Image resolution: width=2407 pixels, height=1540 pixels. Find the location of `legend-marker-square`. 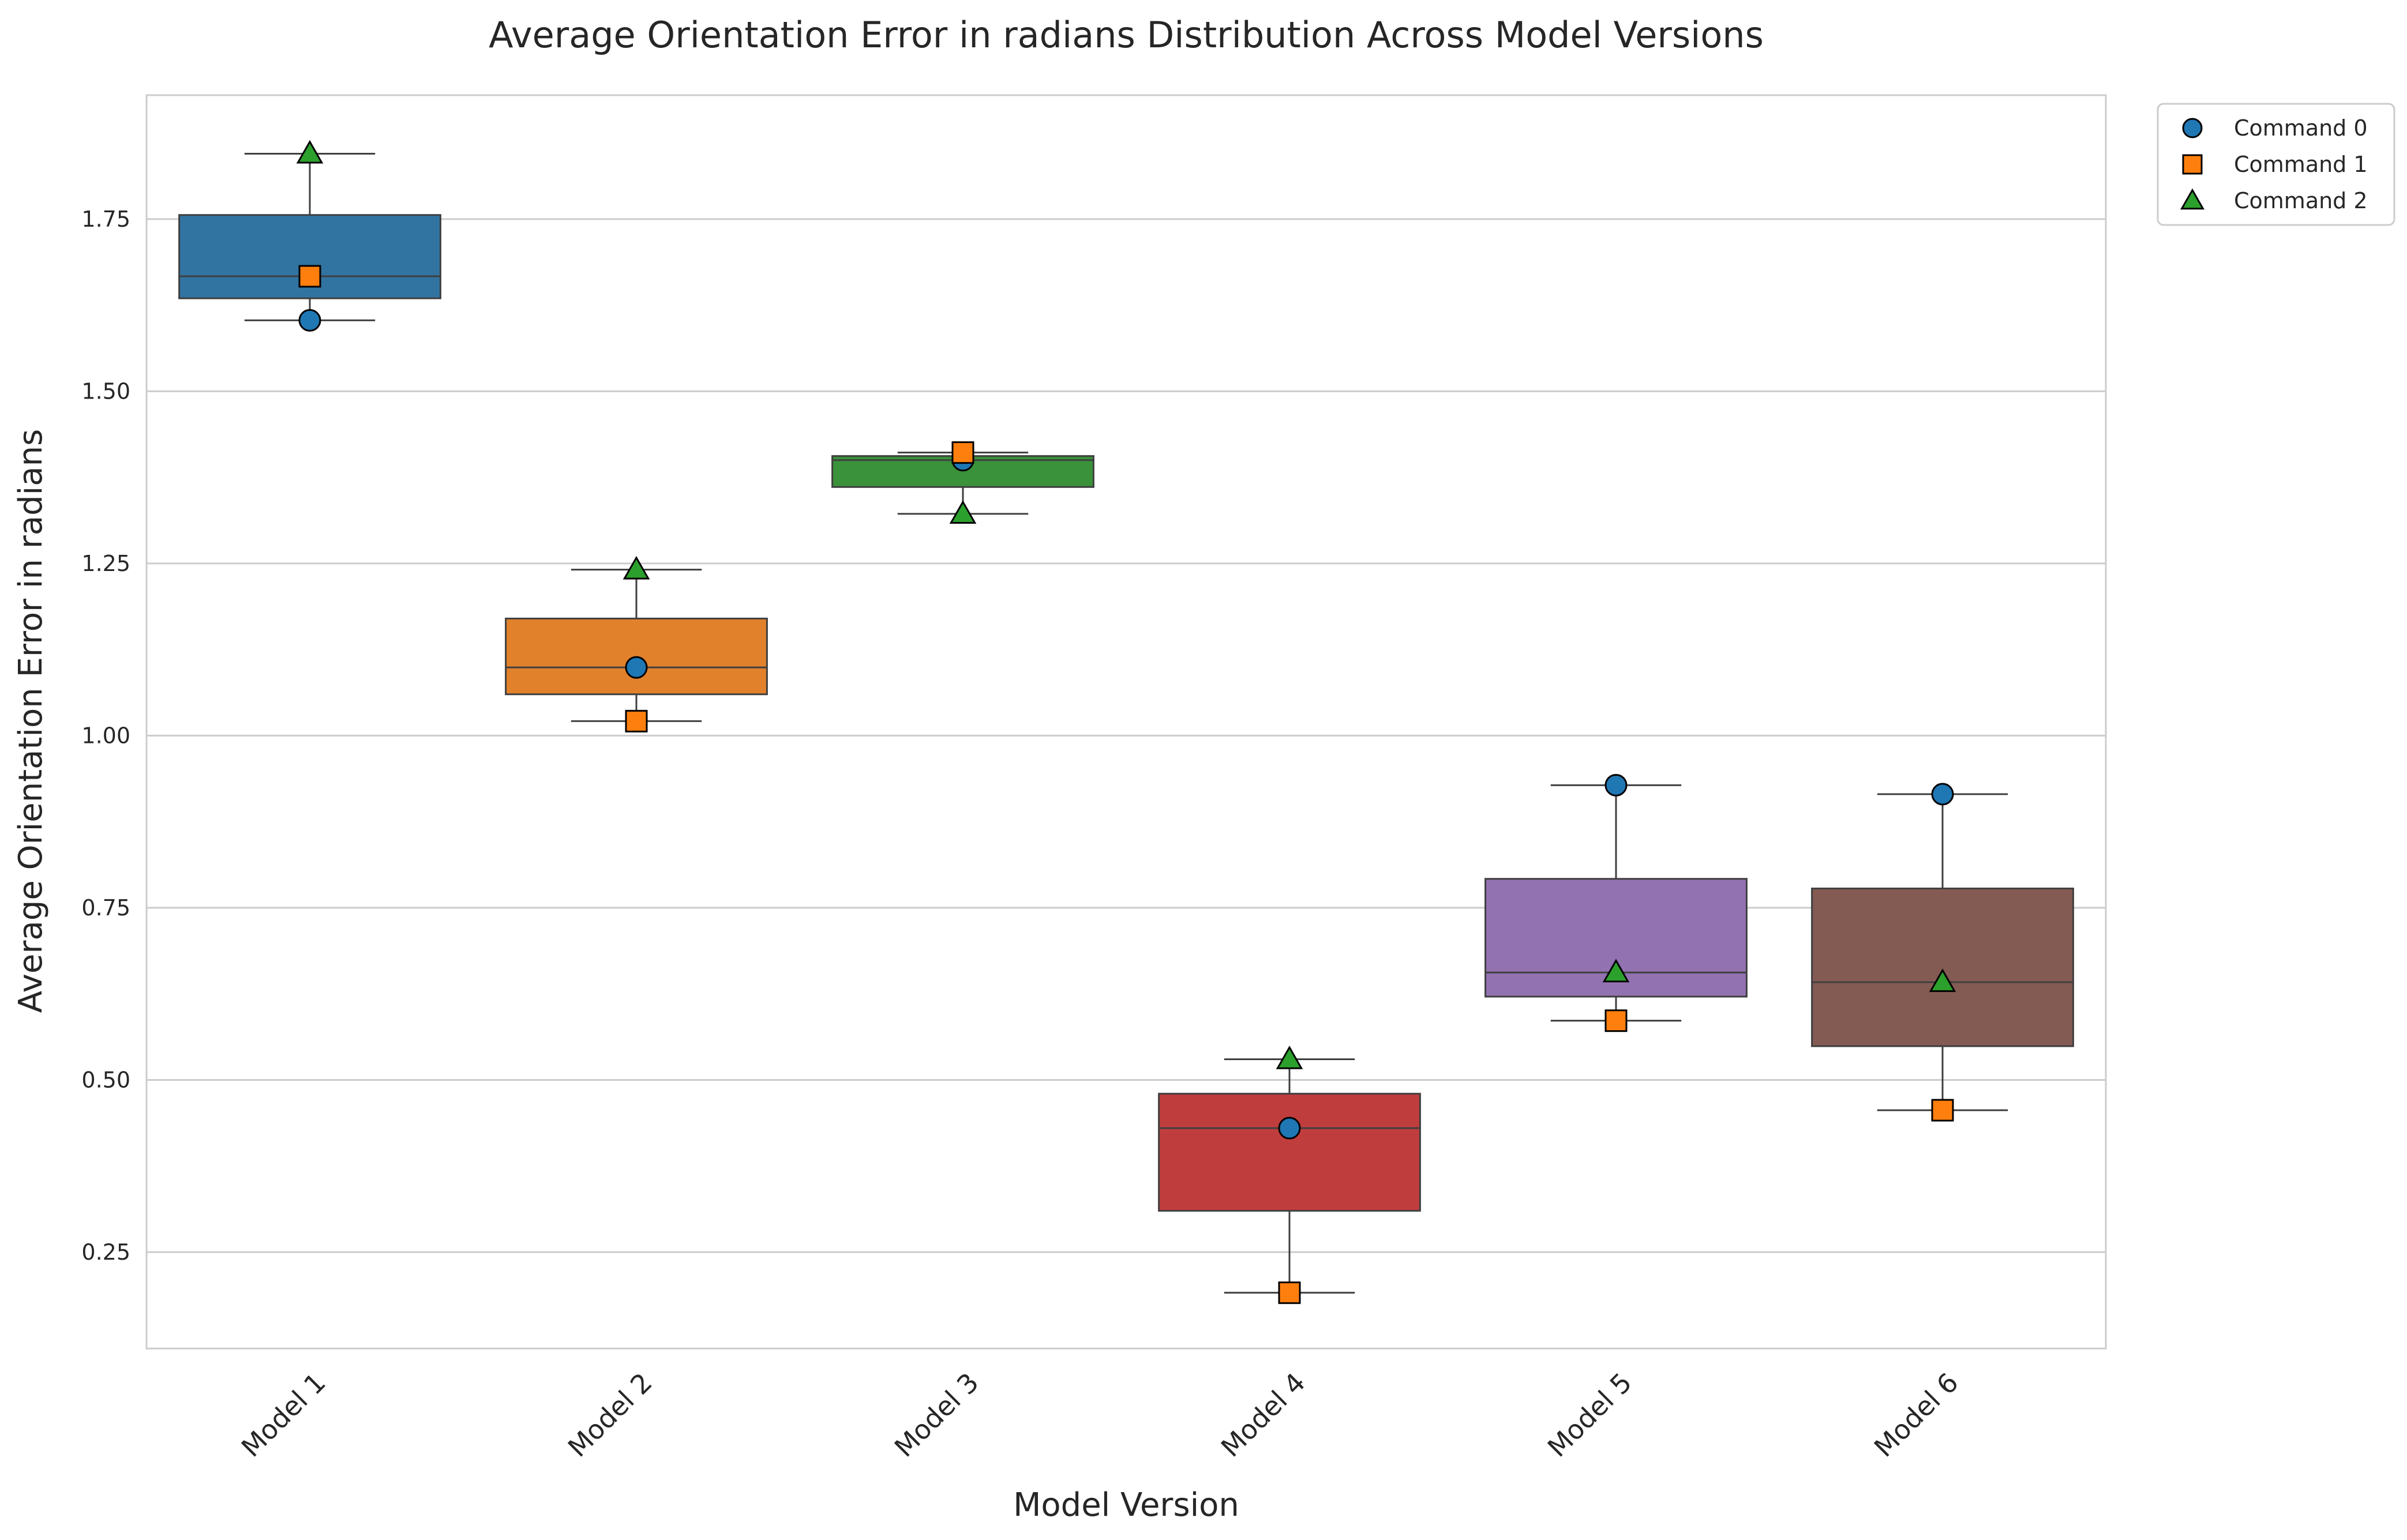

legend-marker-square is located at coordinates (2193, 164).